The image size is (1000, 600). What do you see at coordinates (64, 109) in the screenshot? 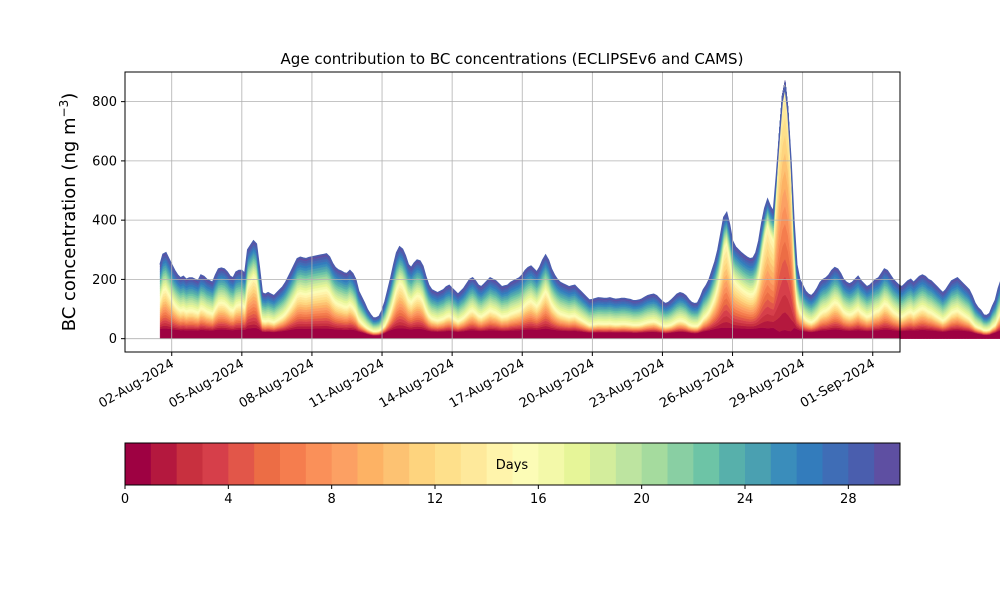
I see `y-axis-label-superscript: −3` at bounding box center [64, 109].